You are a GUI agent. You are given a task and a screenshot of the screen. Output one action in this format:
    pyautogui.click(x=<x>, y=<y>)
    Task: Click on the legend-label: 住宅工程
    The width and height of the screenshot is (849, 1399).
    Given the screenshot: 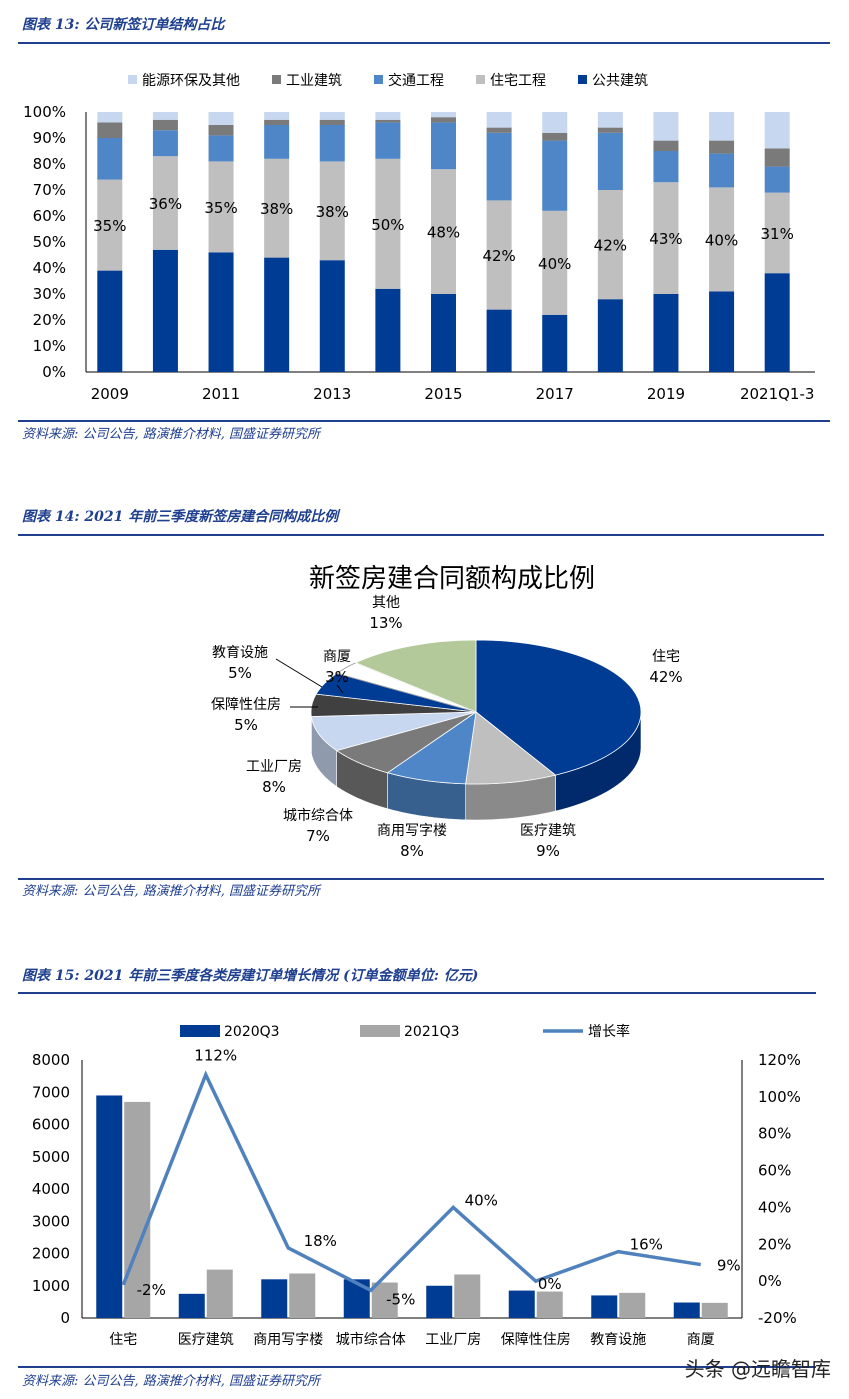 What is the action you would take?
    pyautogui.click(x=518, y=81)
    